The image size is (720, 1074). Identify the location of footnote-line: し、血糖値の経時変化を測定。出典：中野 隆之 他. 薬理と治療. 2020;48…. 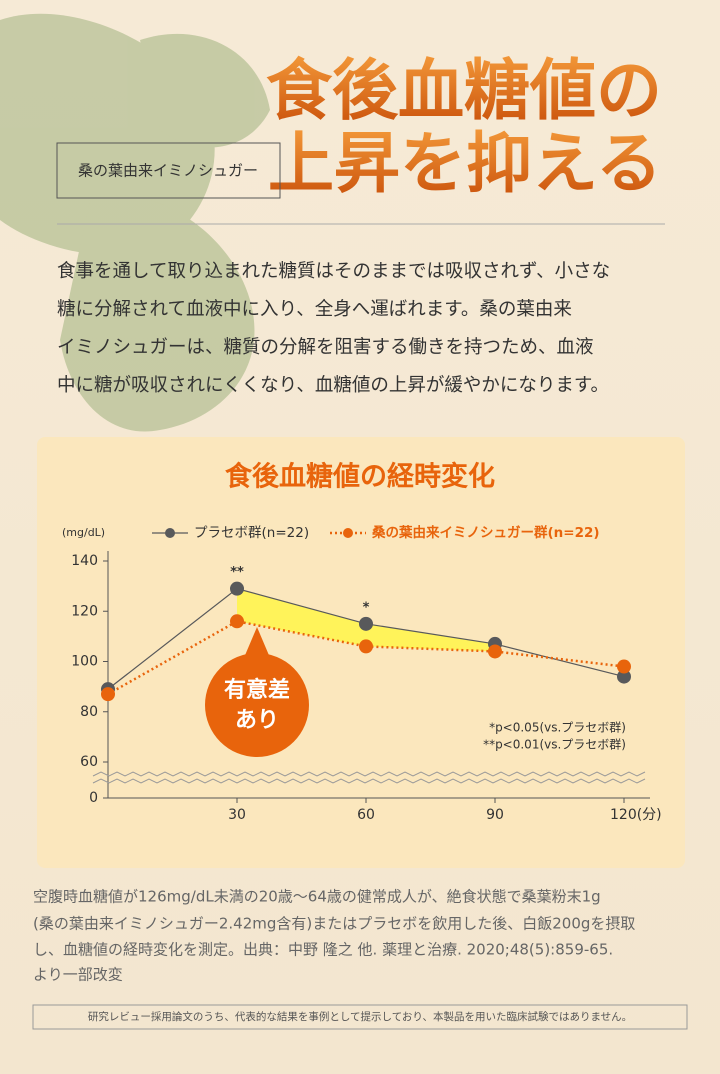
(323, 950).